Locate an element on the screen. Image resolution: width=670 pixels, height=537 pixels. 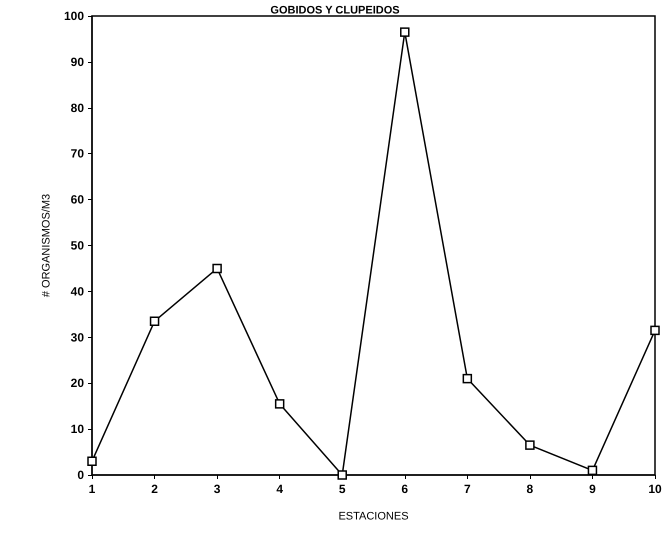
y-tick-label: 50 is located at coordinates (77, 245).